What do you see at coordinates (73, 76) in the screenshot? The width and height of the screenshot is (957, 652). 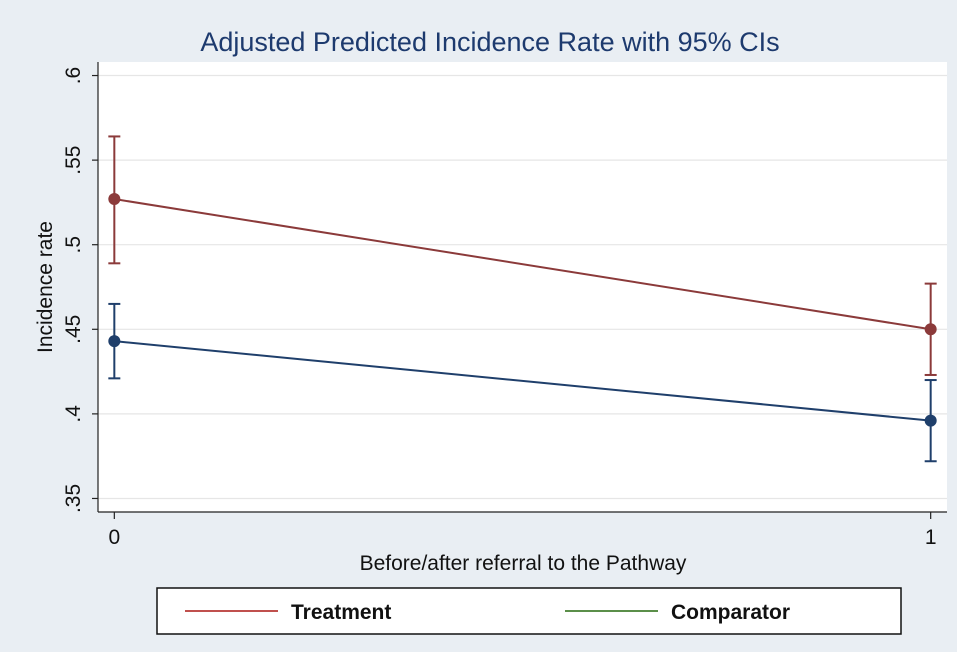 I see `y-tick-label: .6` at bounding box center [73, 76].